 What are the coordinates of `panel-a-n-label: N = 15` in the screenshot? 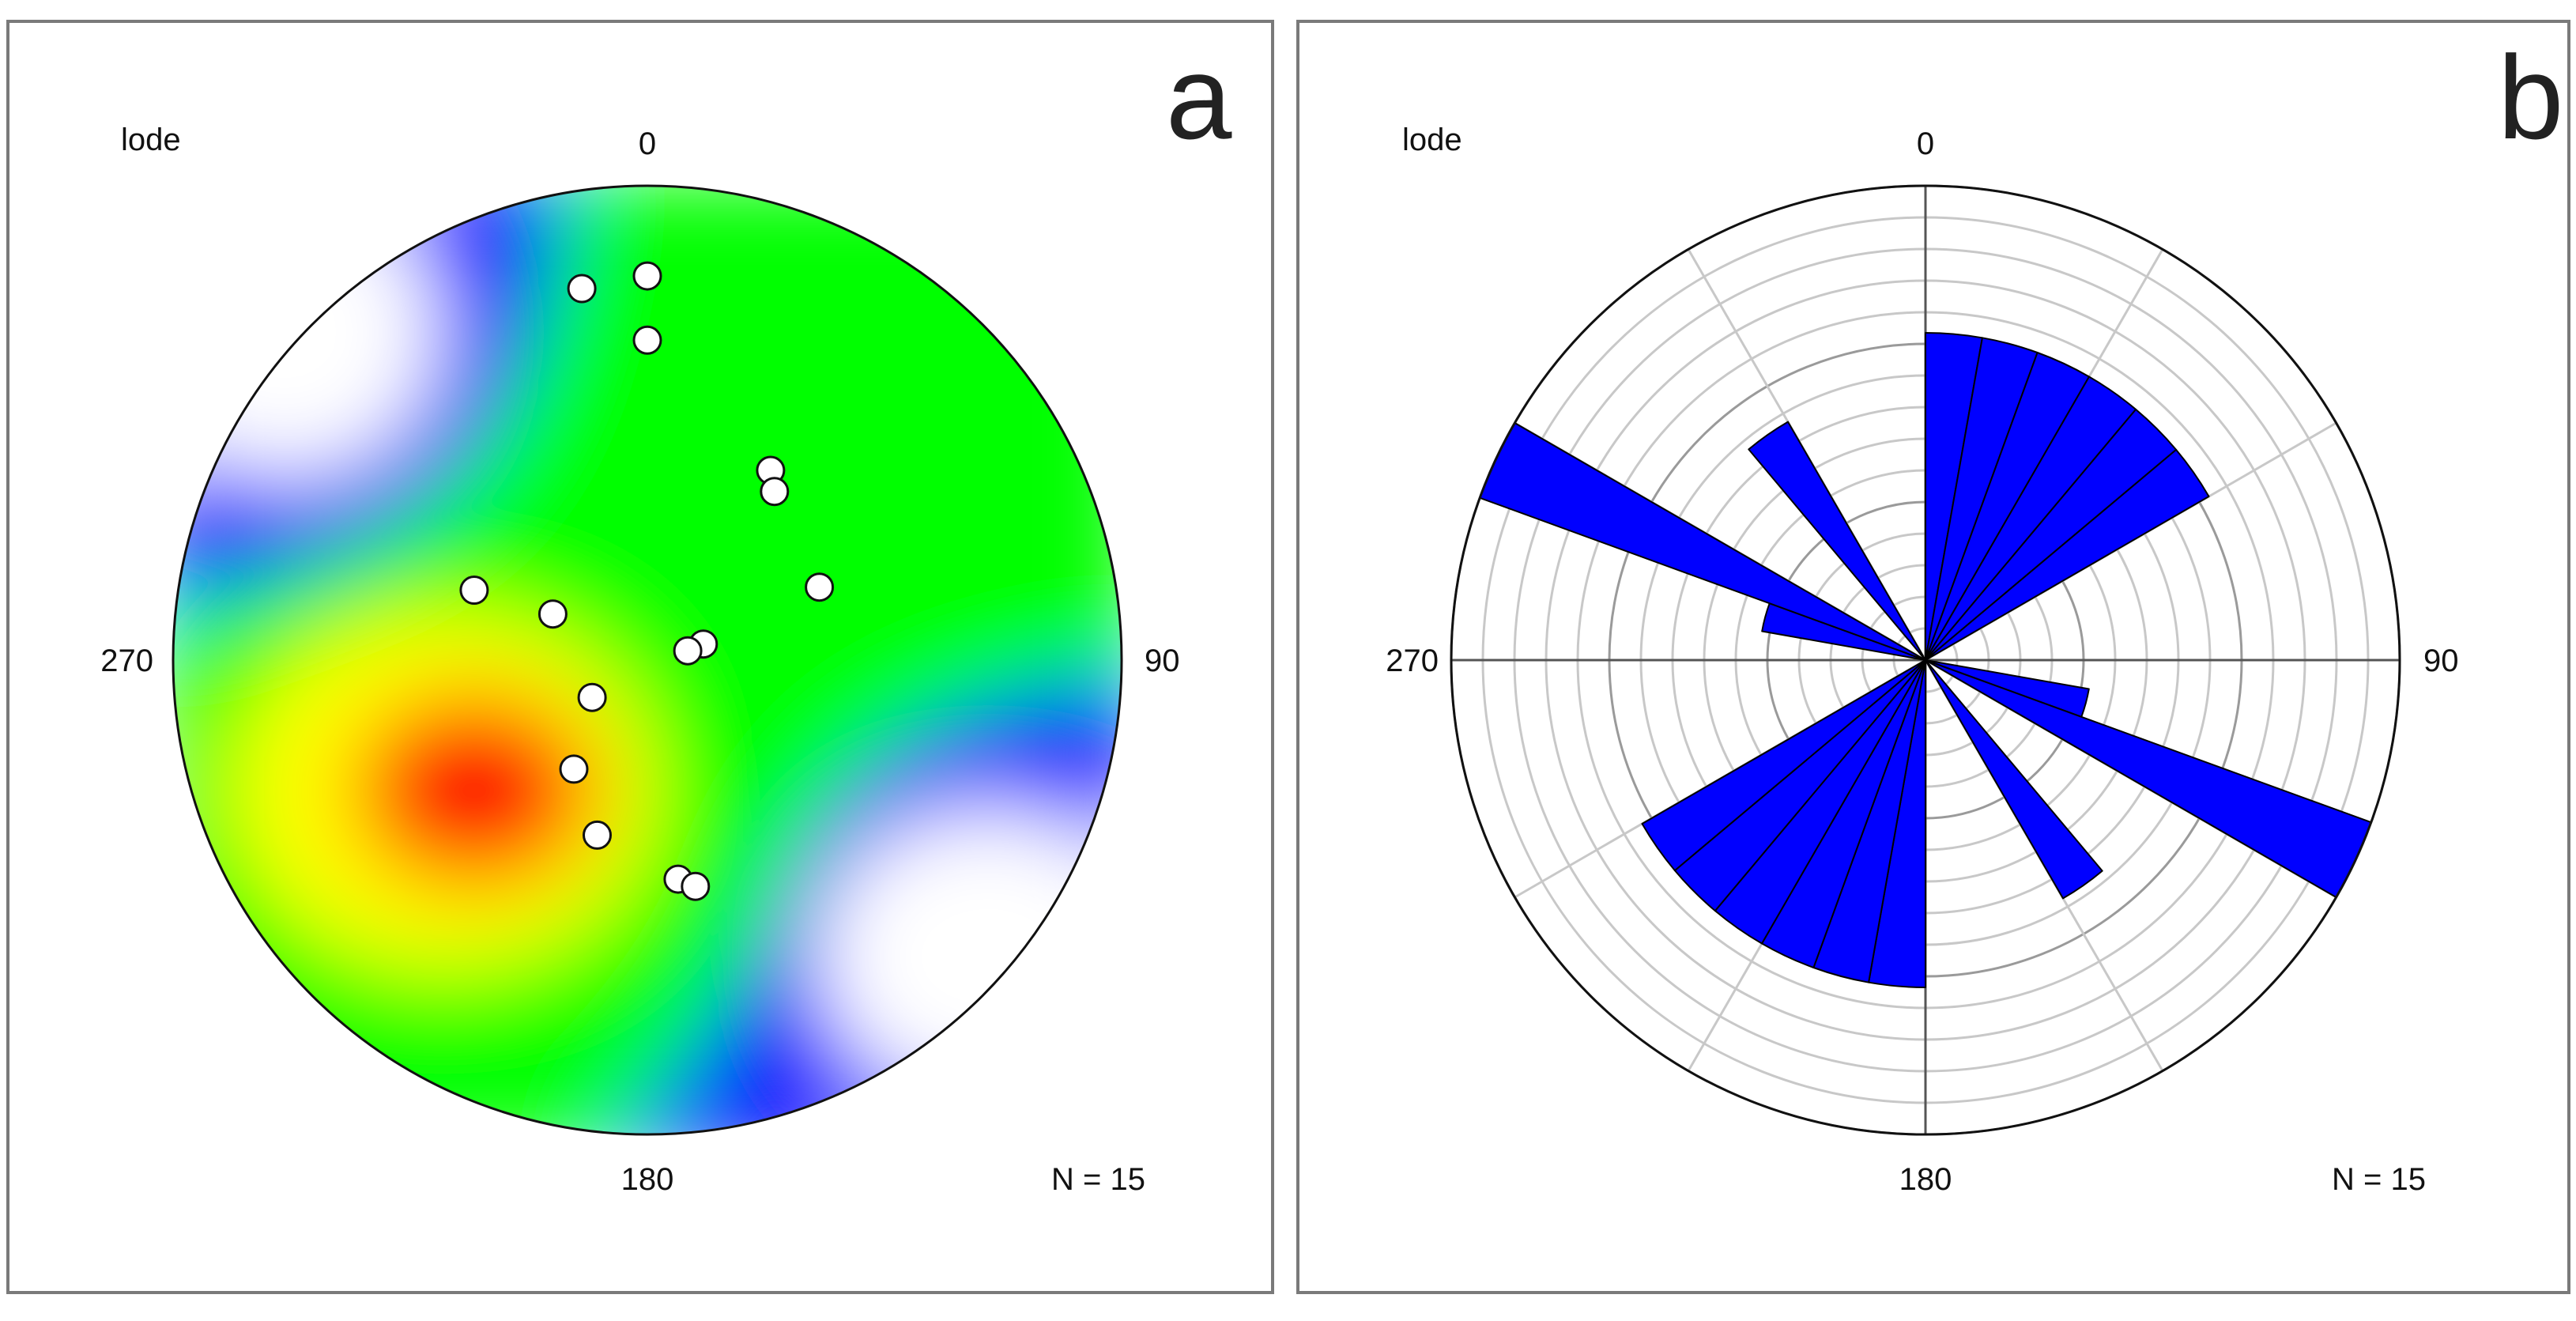 It's located at (1098, 1179).